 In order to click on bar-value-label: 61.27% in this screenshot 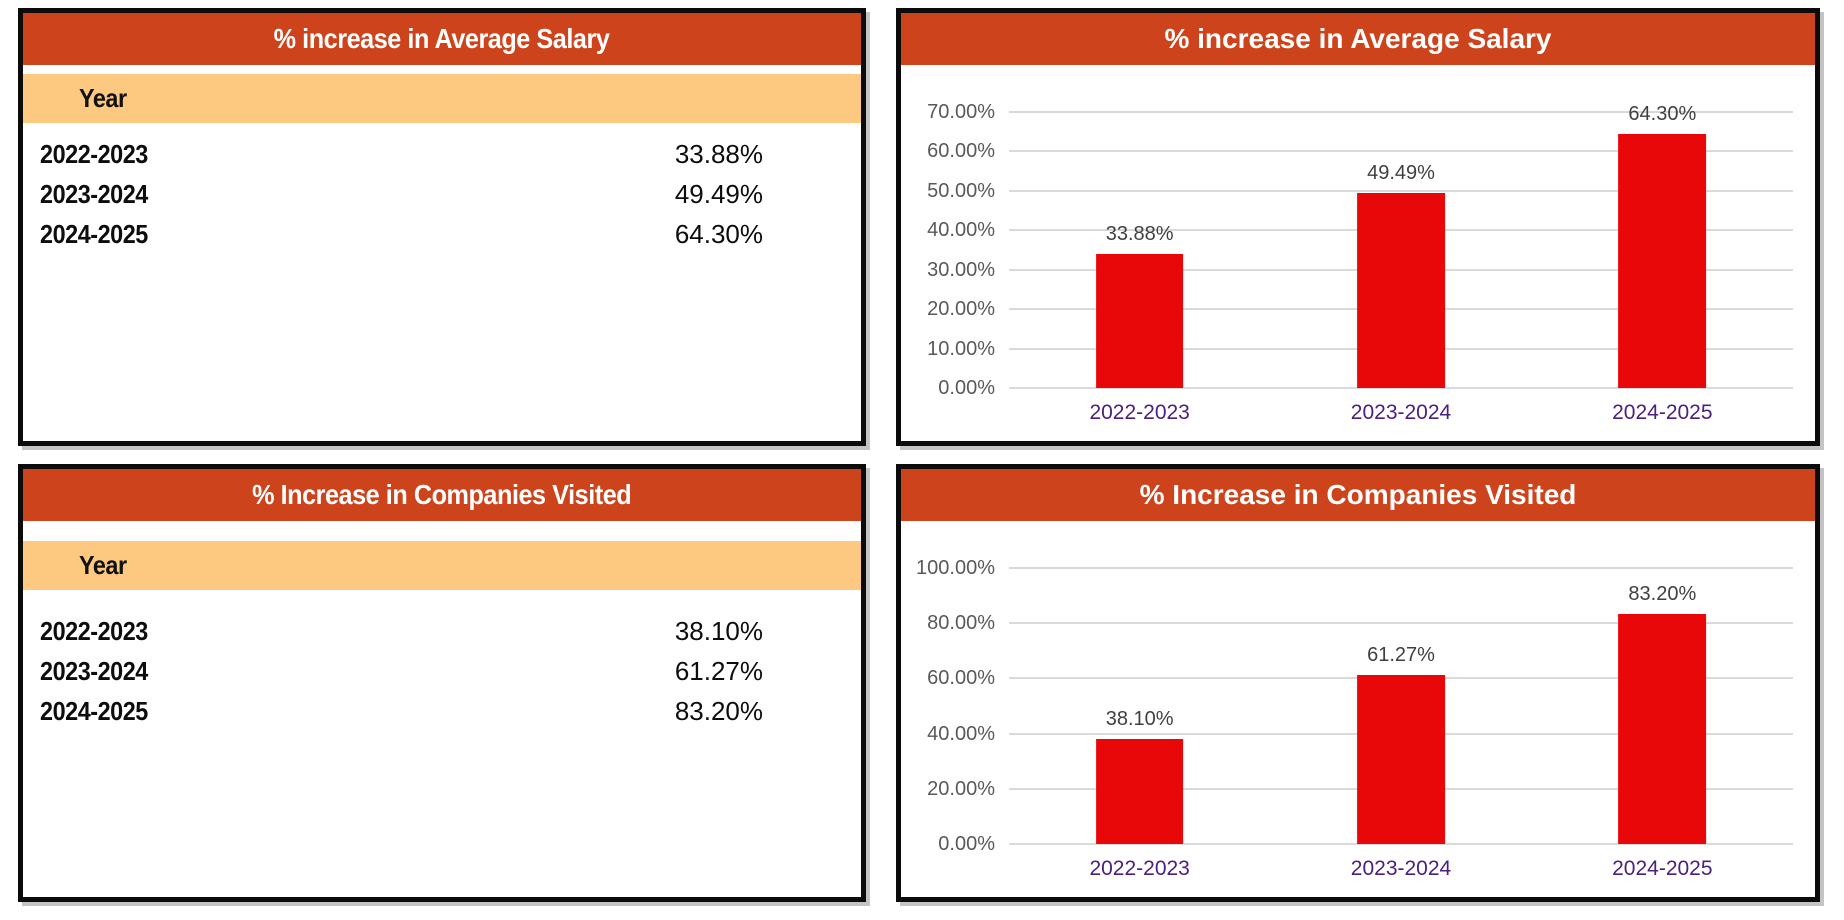, I will do `click(1401, 654)`.